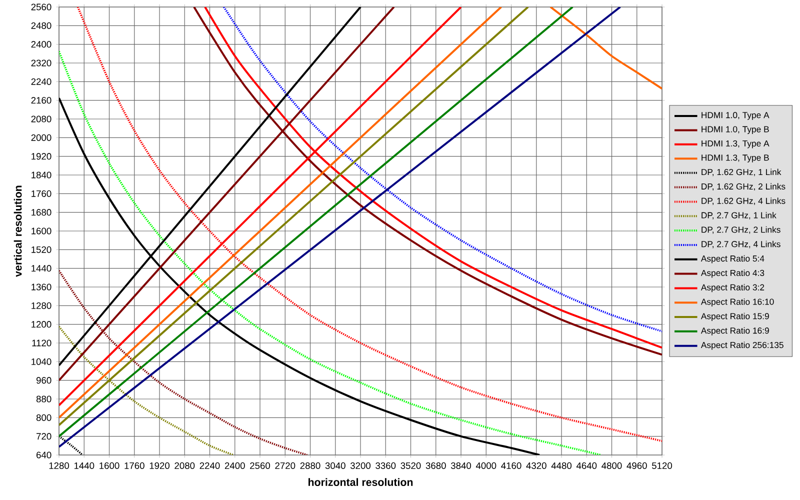 This screenshot has height=500, width=800. Describe the element at coordinates (41, 7) in the screenshot. I see `y-tick-label: 2560` at that location.